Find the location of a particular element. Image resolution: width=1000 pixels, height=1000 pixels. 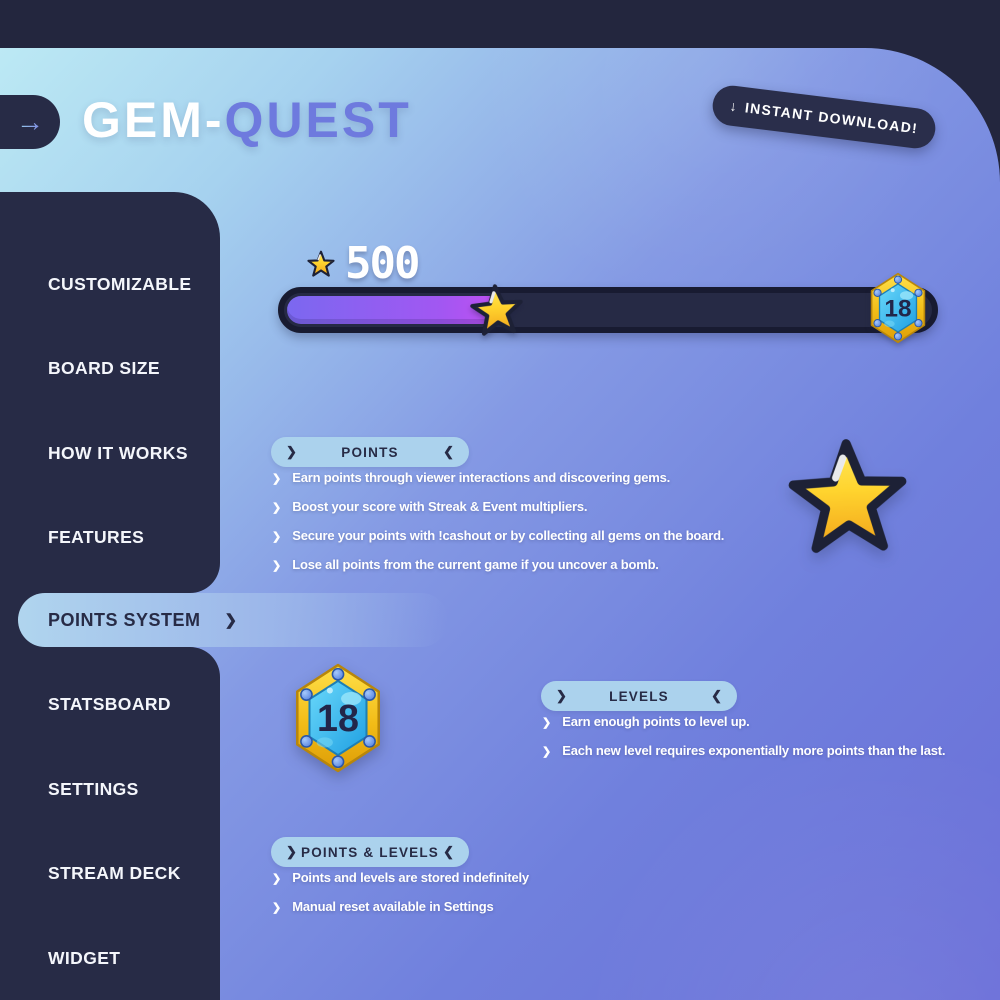

page-title-primary: GEM- is located at coordinates (153, 120).